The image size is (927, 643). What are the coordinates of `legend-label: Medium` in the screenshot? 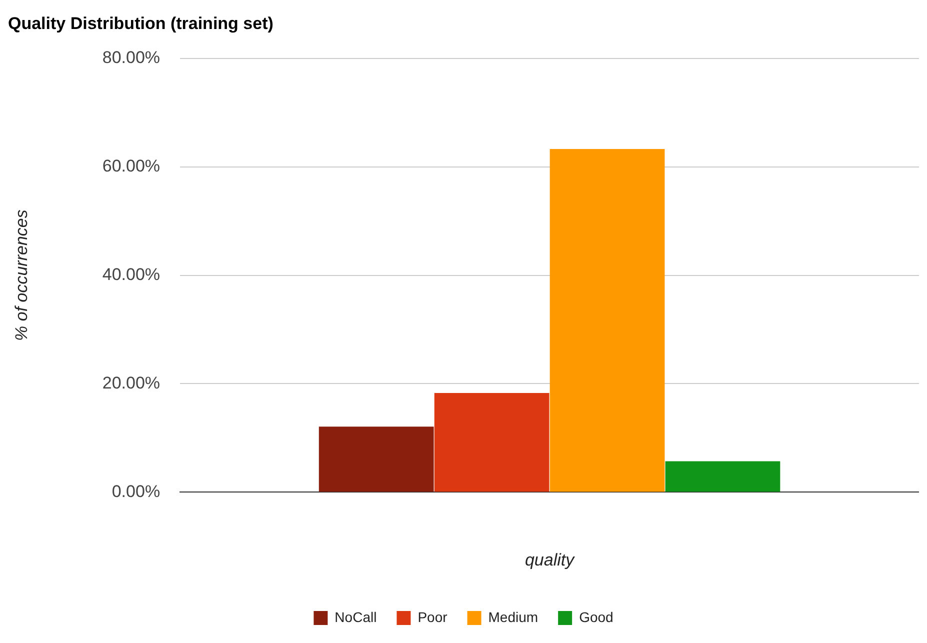 It's located at (513, 616).